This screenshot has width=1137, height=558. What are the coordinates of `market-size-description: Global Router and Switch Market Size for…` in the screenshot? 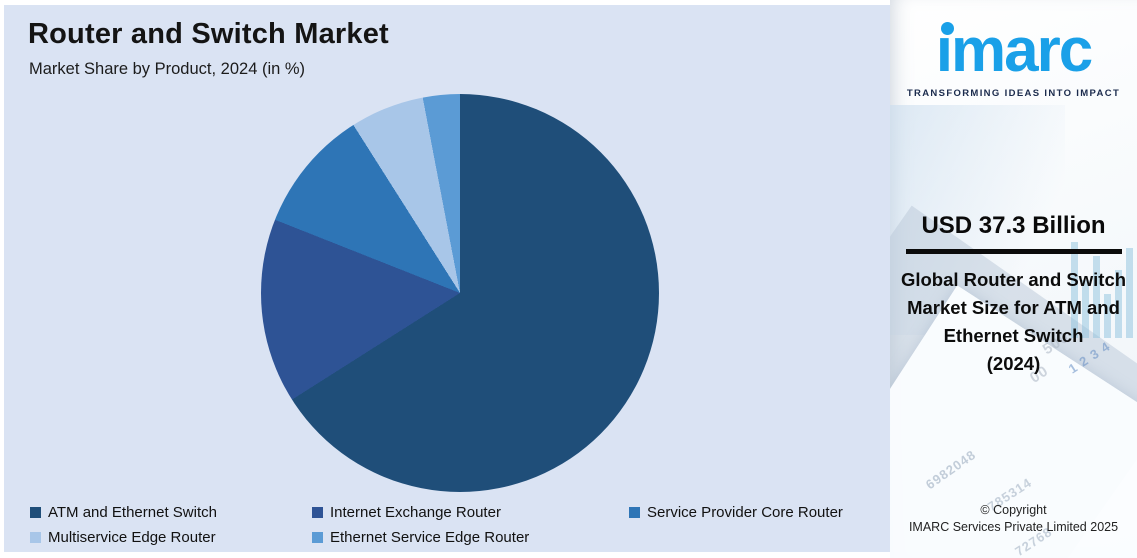 It's located at (1013, 307).